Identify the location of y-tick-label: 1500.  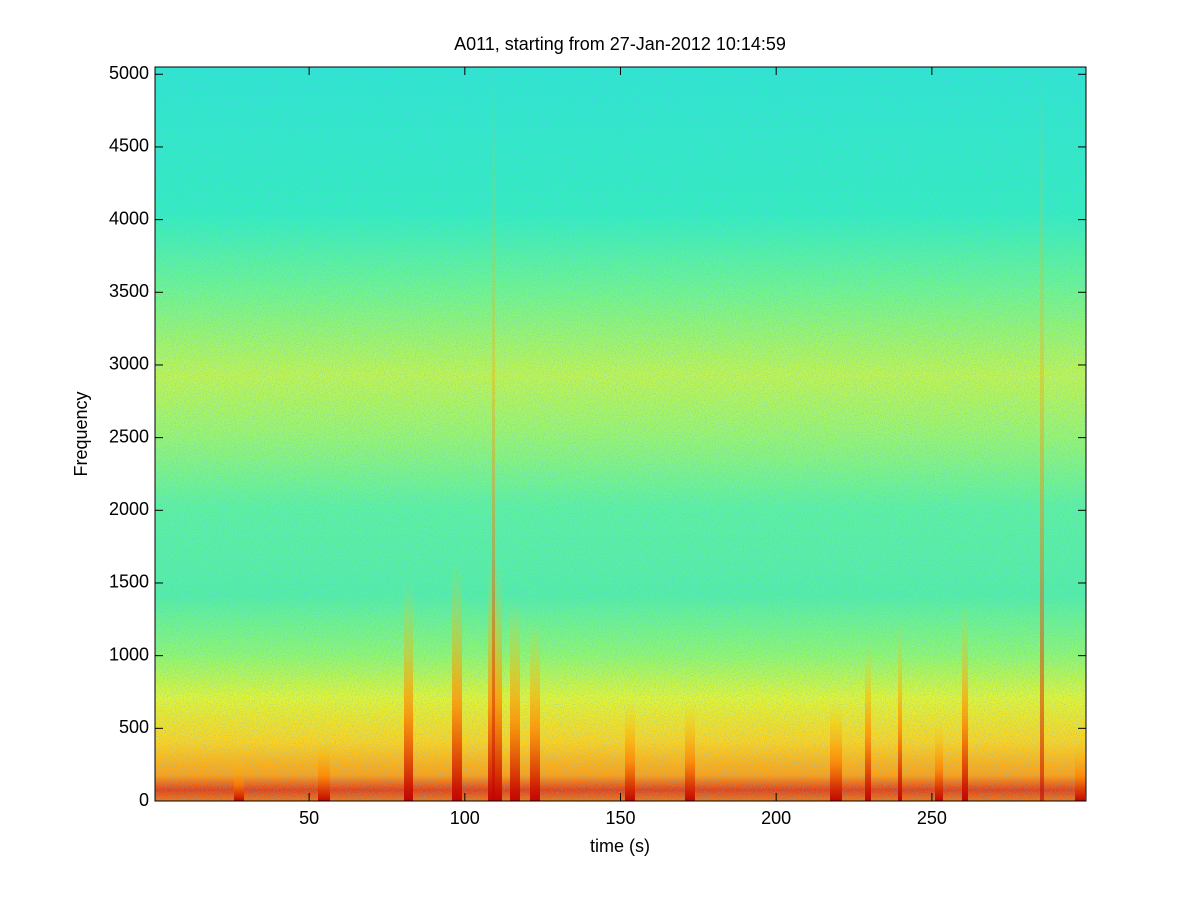
(129, 582).